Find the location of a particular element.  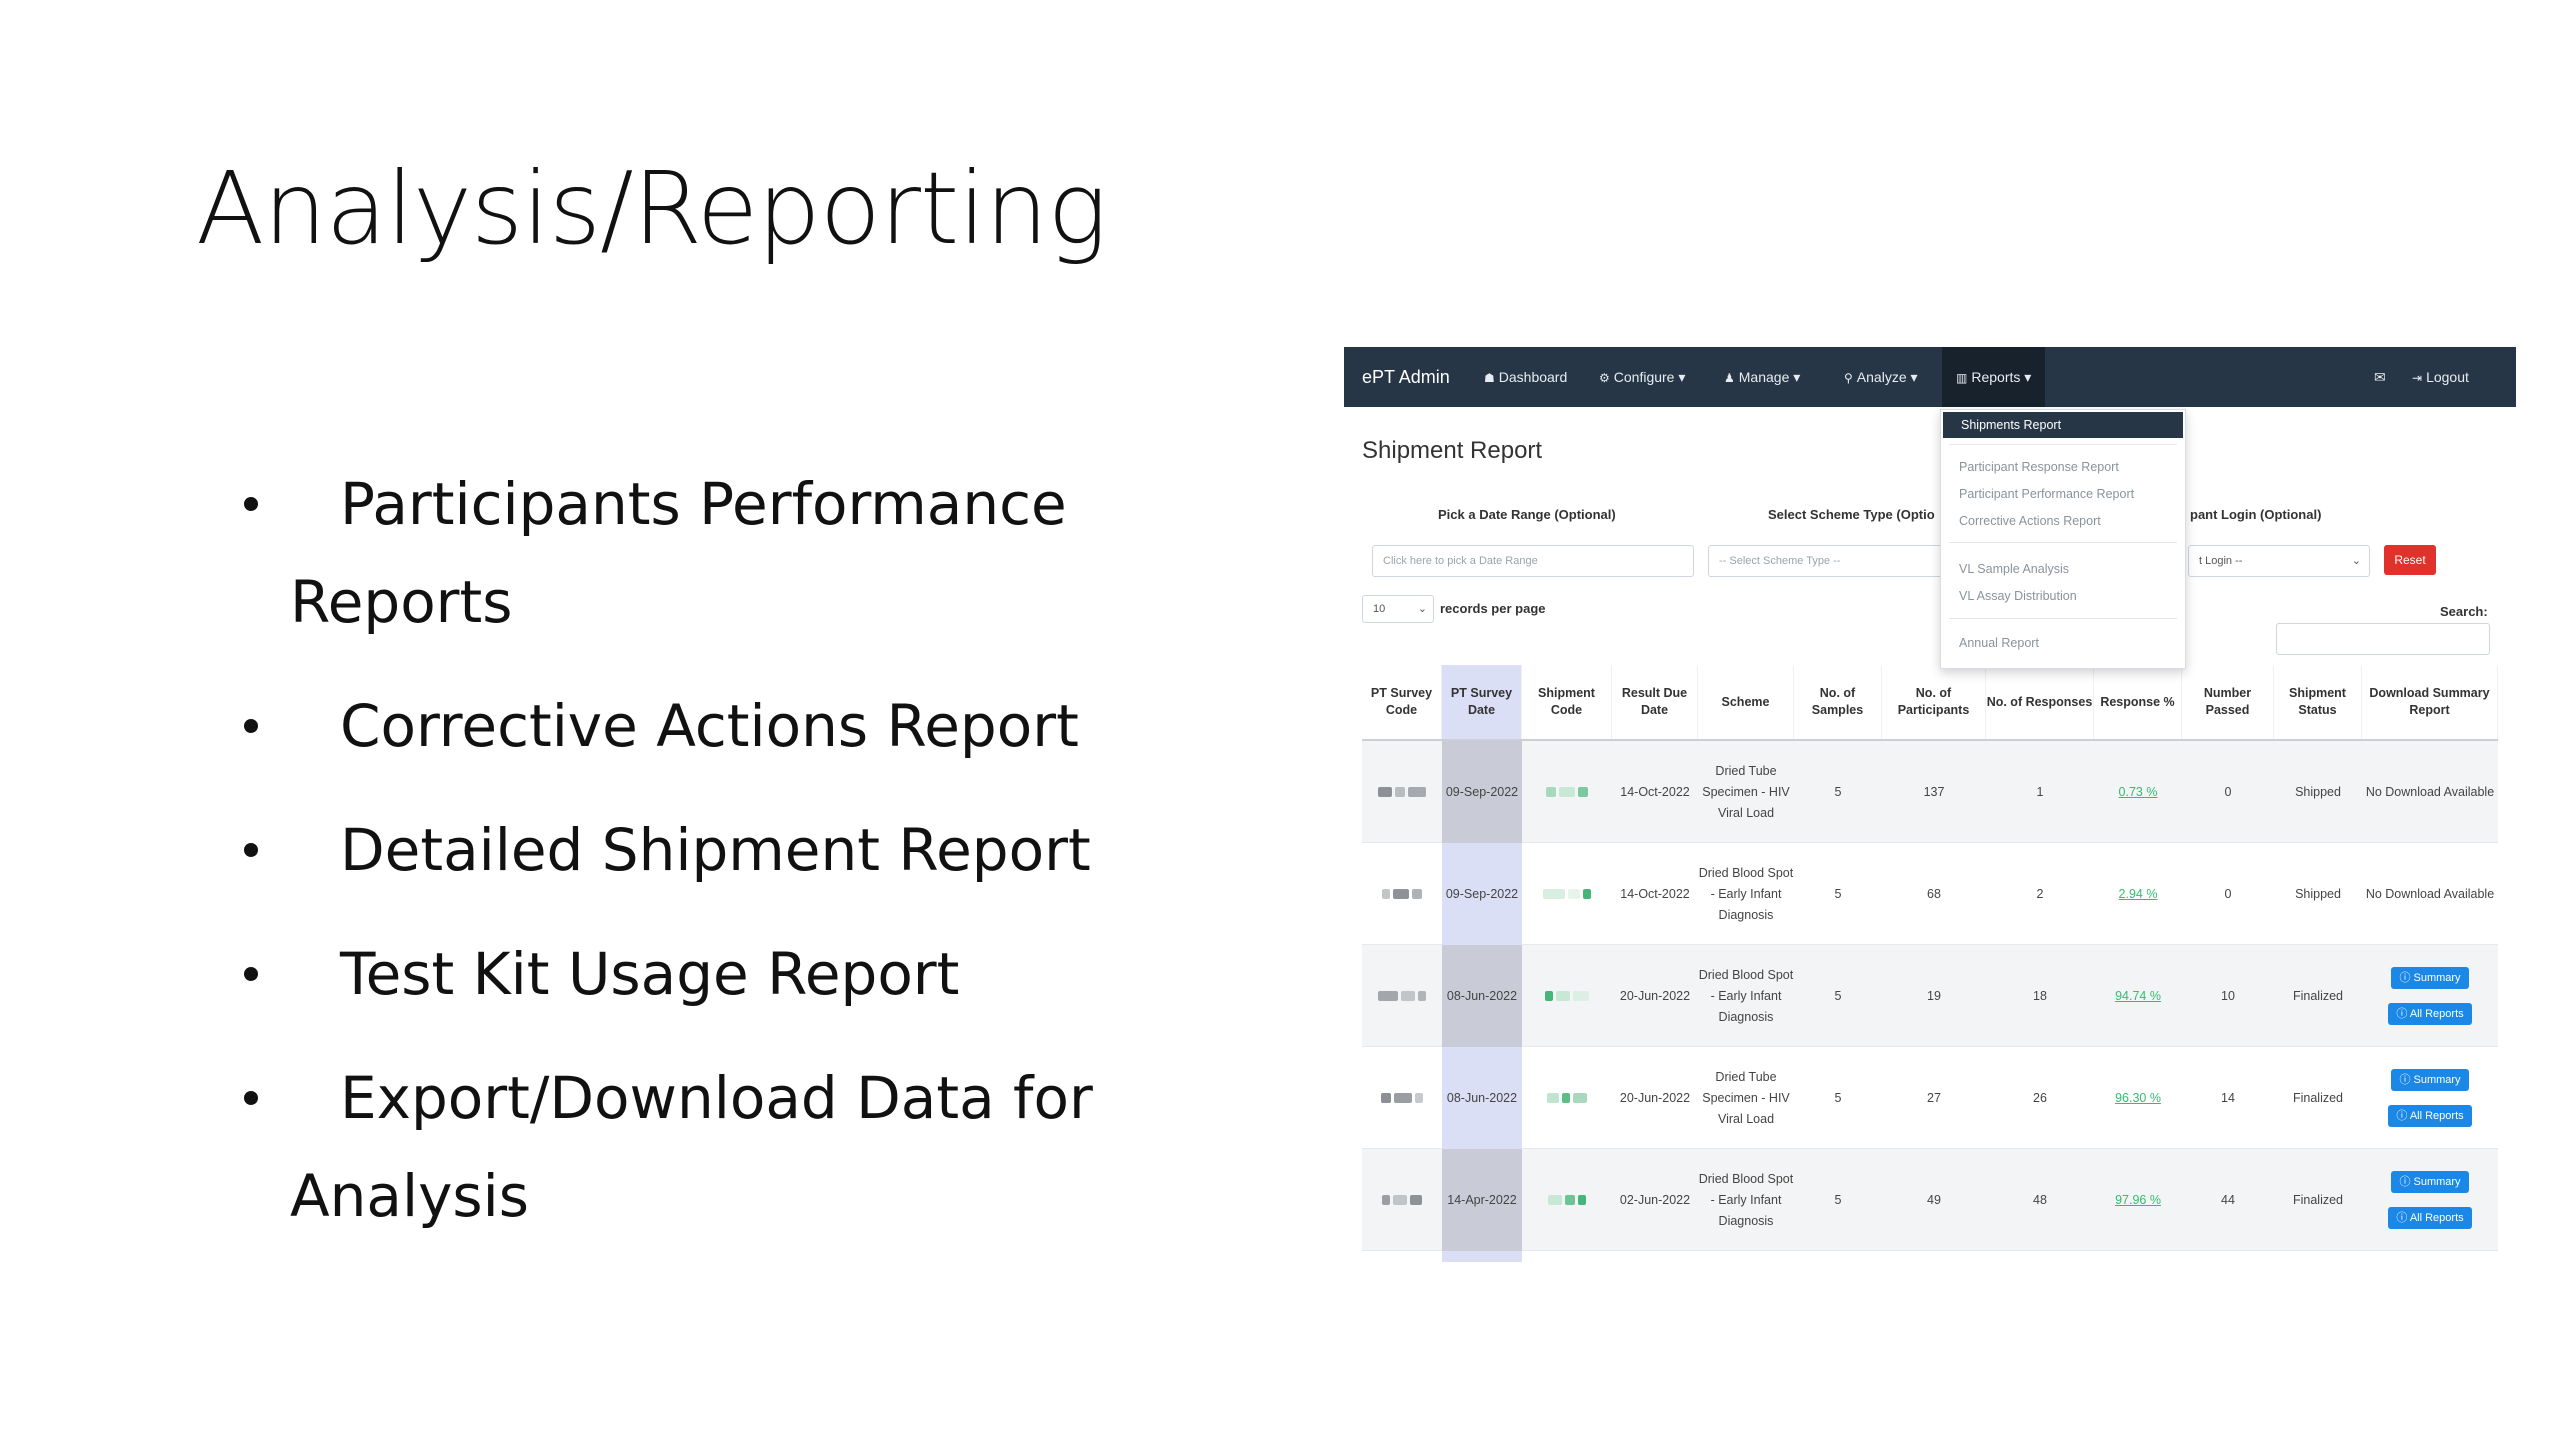

column-header: Download Summary Report is located at coordinates (2430, 702).